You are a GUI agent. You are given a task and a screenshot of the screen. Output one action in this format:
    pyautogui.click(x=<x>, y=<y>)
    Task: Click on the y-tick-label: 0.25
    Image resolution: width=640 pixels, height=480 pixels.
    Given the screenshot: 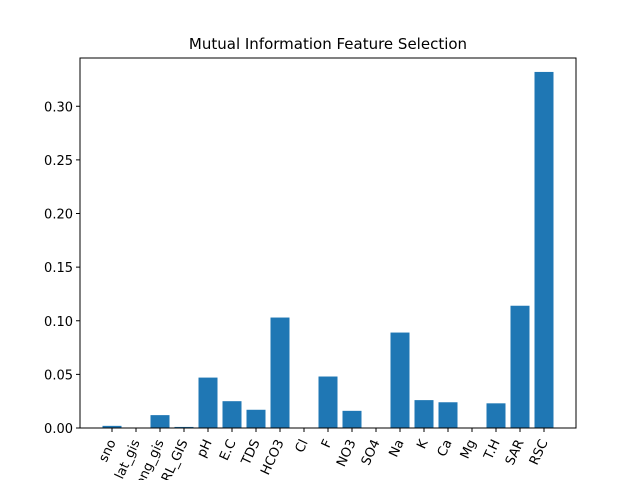 What is the action you would take?
    pyautogui.click(x=58, y=161)
    